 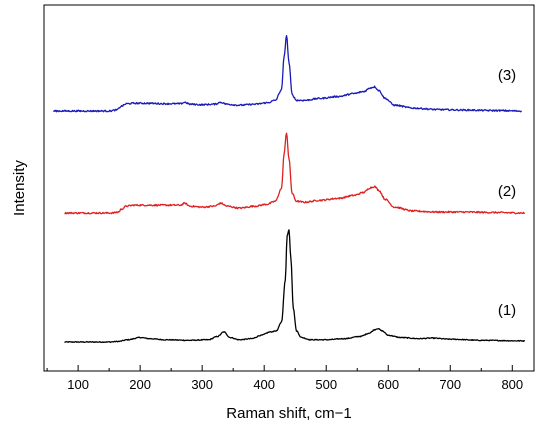 What do you see at coordinates (507, 310) in the screenshot?
I see `series-label-1: (1)` at bounding box center [507, 310].